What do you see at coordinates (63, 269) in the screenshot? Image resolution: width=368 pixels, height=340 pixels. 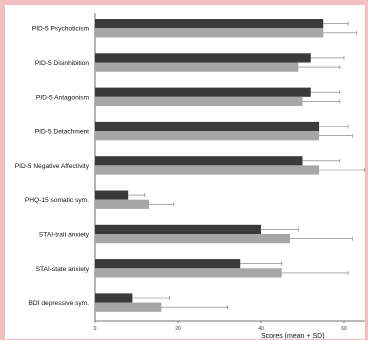 I see `category-label: STAI-state anxiety` at bounding box center [63, 269].